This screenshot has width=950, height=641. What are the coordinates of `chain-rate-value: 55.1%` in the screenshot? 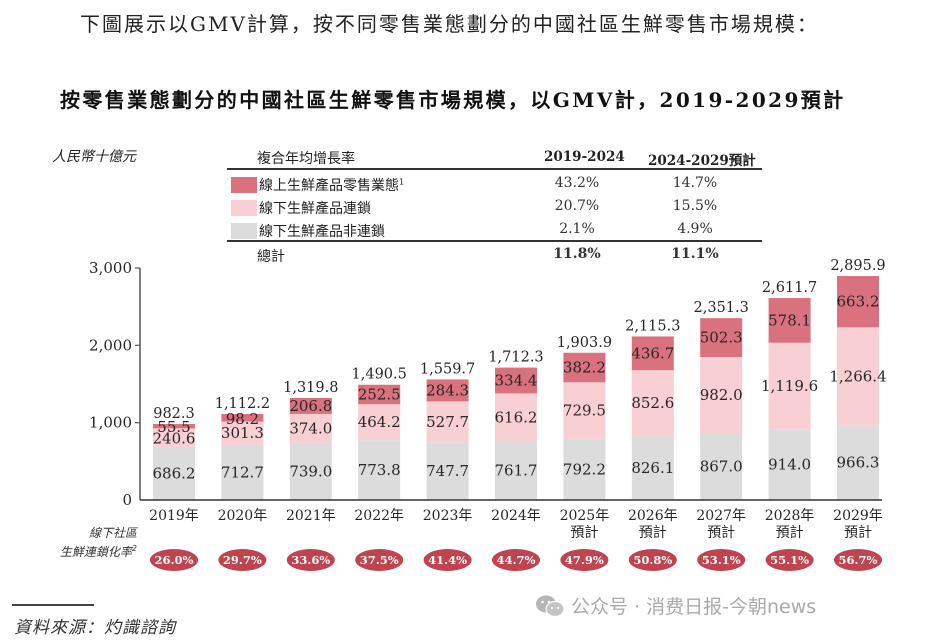 It's located at (789, 560).